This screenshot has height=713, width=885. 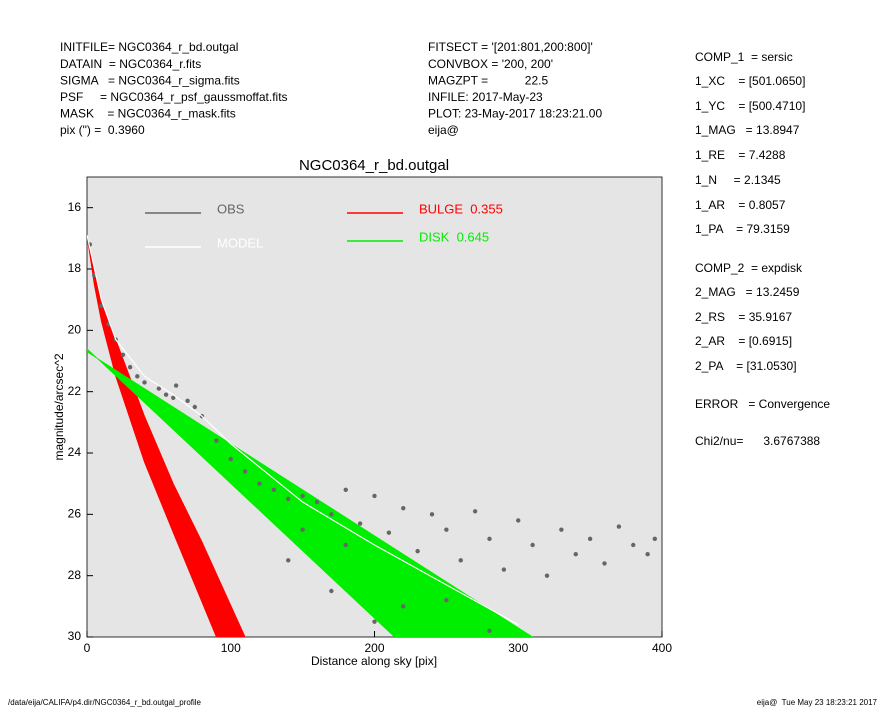 What do you see at coordinates (374, 165) in the screenshot?
I see `chart-title: NGC0364_r_bd.outgal` at bounding box center [374, 165].